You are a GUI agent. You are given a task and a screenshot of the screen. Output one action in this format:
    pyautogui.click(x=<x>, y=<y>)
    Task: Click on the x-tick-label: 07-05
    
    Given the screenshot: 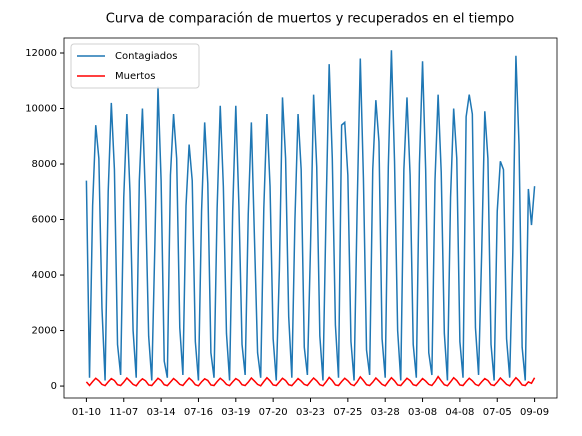 What is the action you would take?
    pyautogui.click(x=497, y=412)
    